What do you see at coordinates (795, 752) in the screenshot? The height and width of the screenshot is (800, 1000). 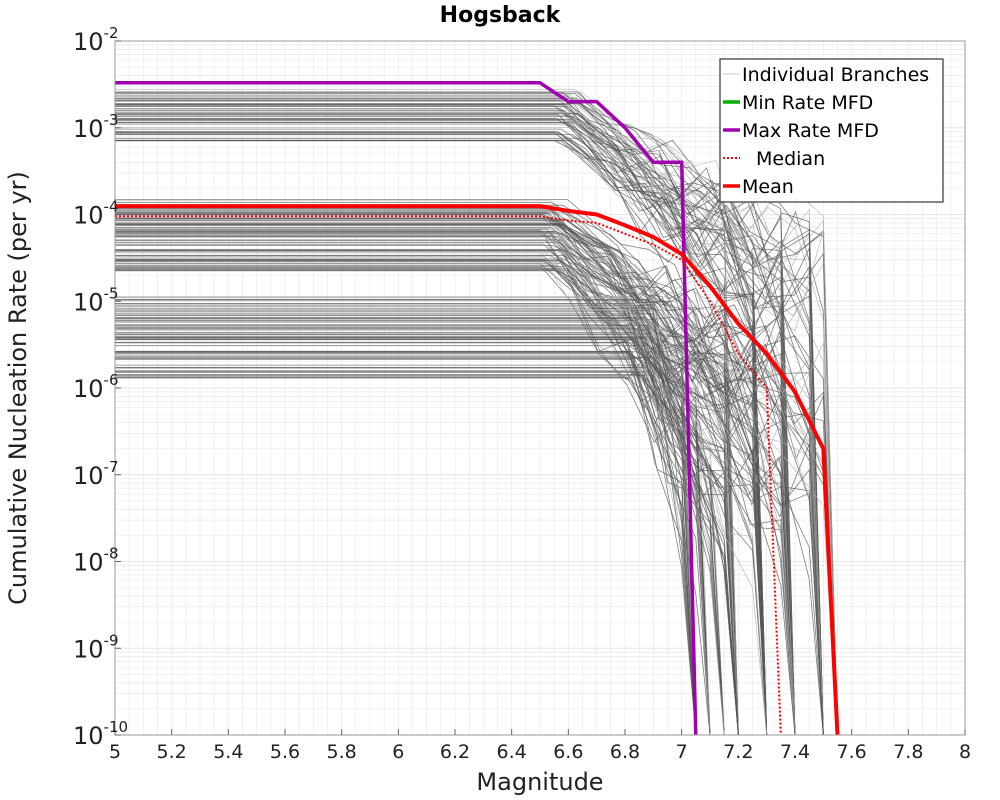 I see `x-tick-label: 7.4` at bounding box center [795, 752].